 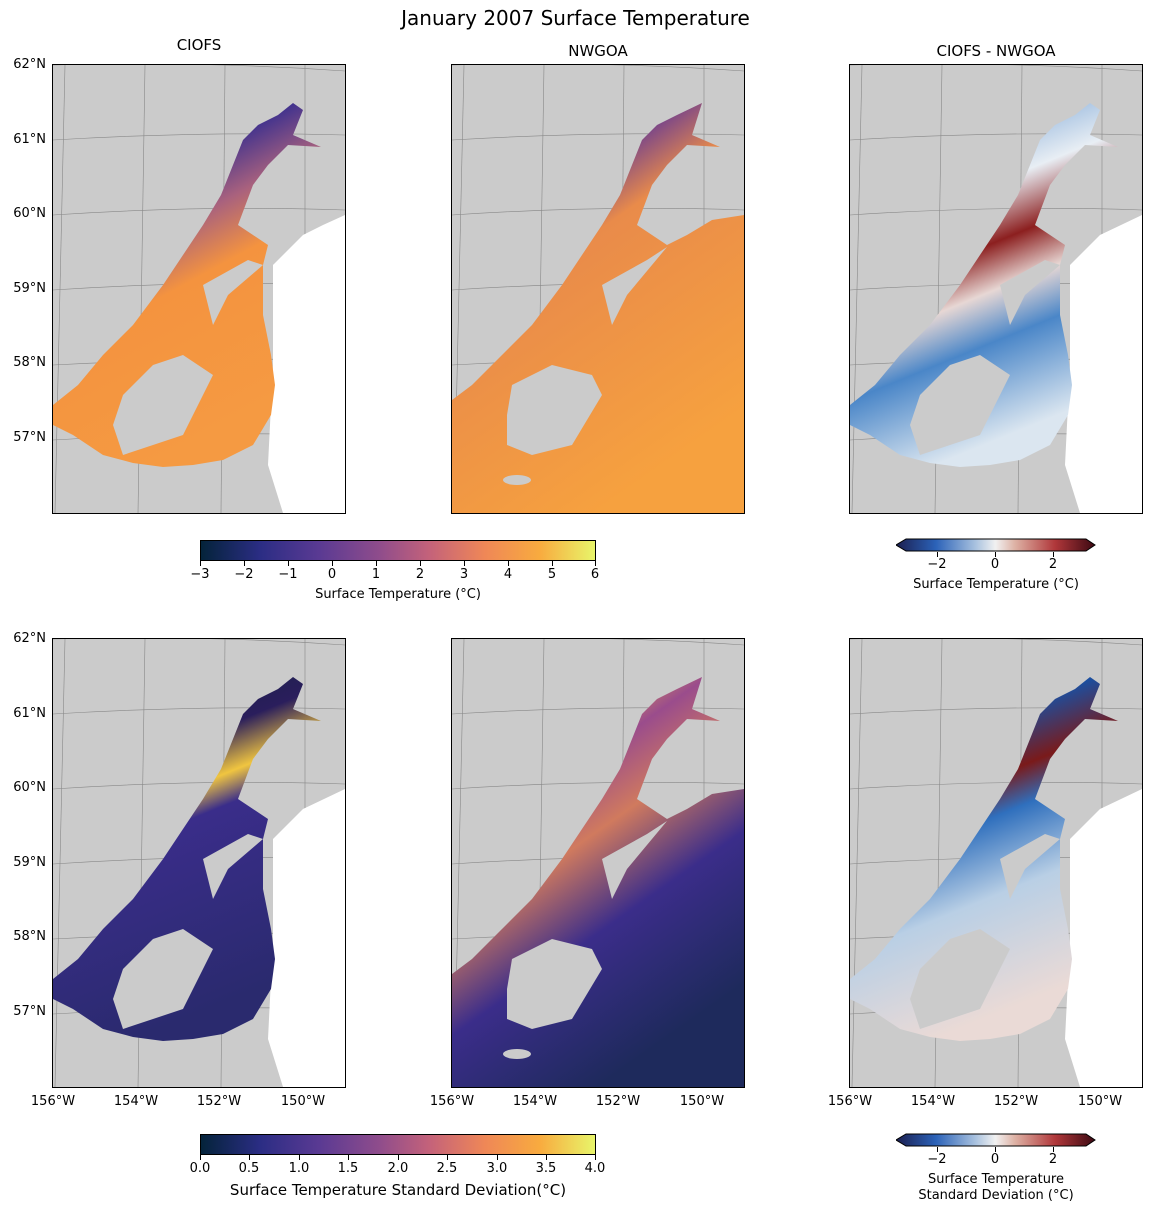 I want to click on std-difference-field, so click(x=984, y=859).